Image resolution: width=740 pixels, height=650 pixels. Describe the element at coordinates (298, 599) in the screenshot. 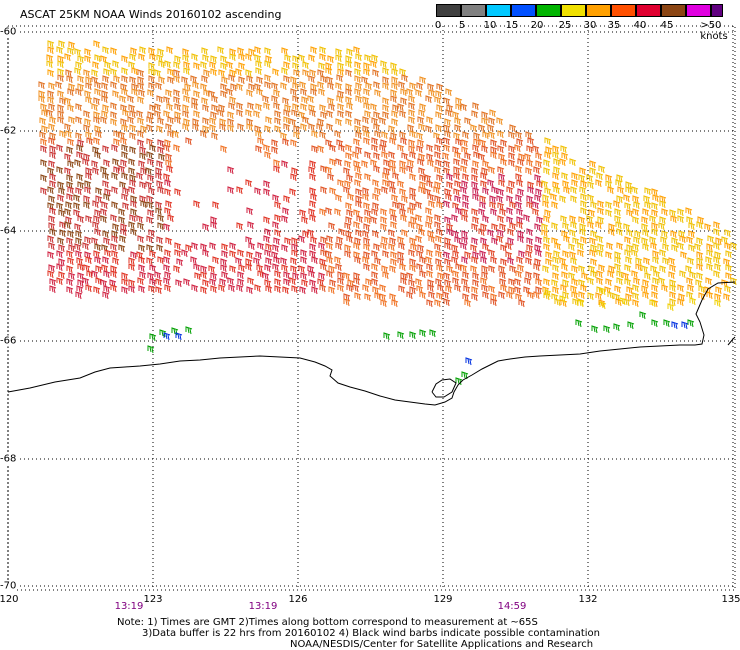

I see `longitude-label: 126` at that location.